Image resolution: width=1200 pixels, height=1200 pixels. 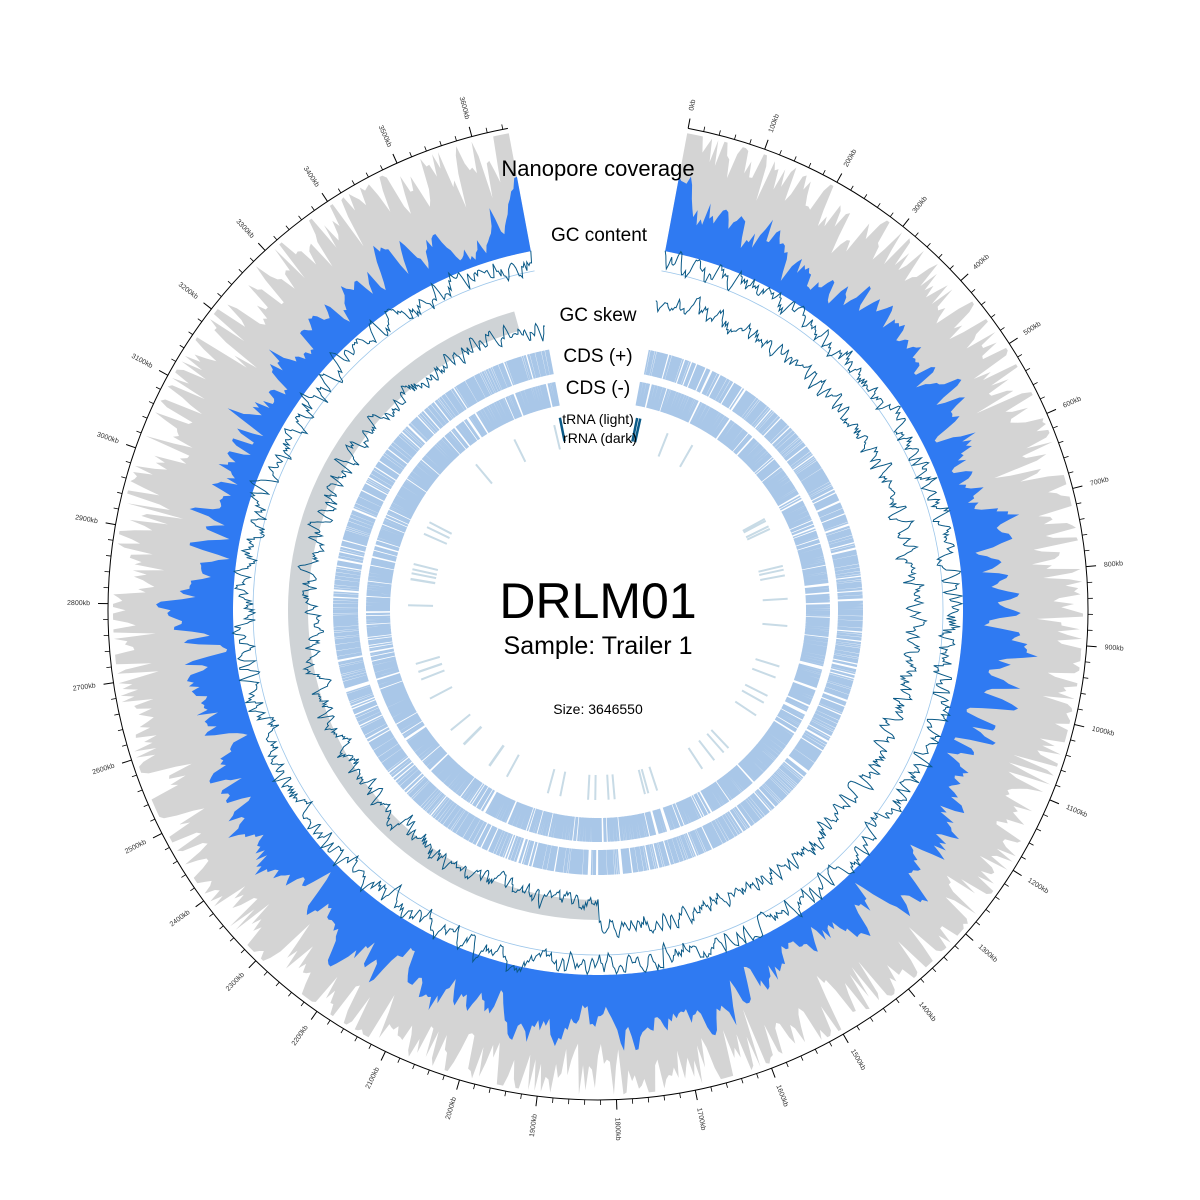 I want to click on axis-tick-label: 1500kb, so click(x=858, y=1059).